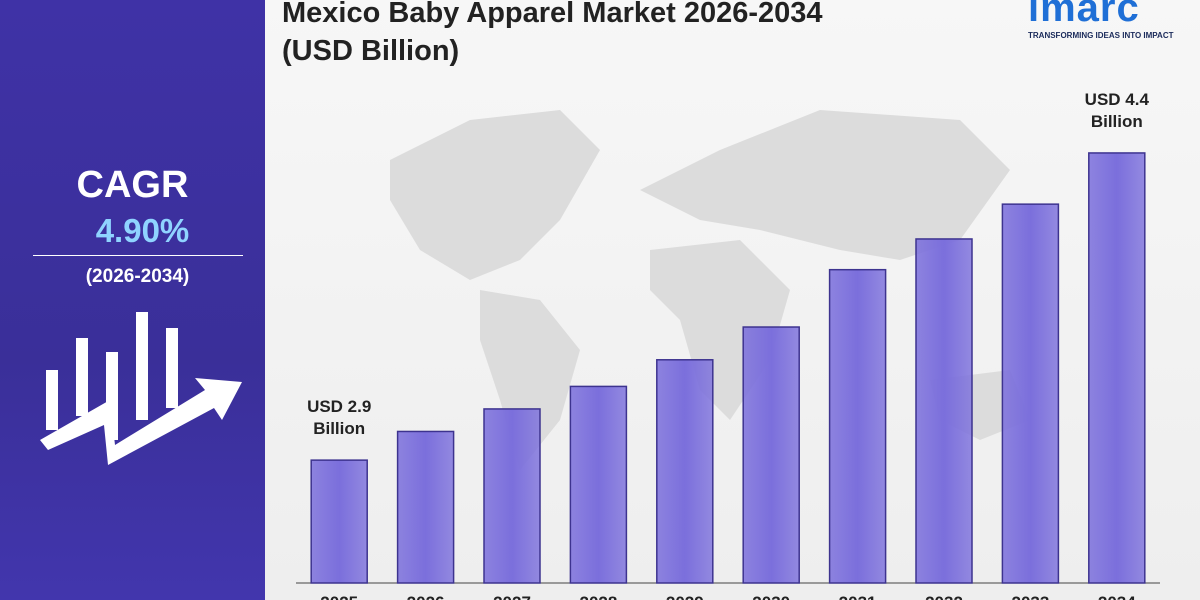 The image size is (1200, 600). Describe the element at coordinates (1117, 596) in the screenshot. I see `x-tick-label: 2034` at that location.